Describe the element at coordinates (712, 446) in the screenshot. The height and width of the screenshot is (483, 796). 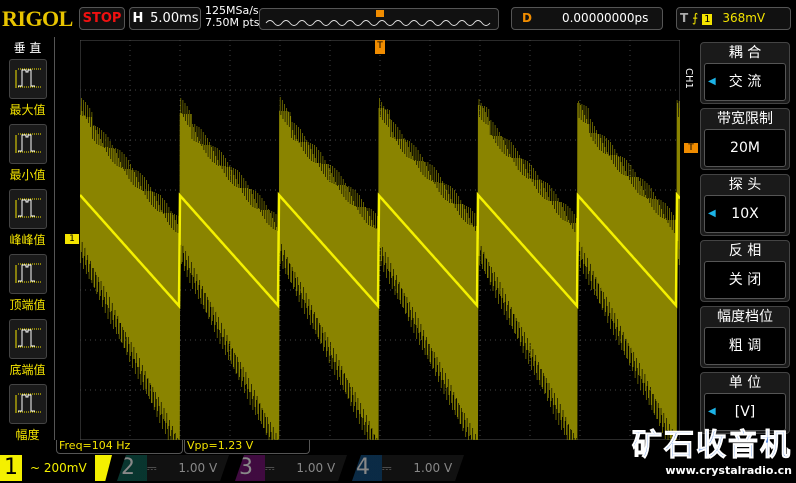
I see `watermark-name: 矿石收音机` at that location.